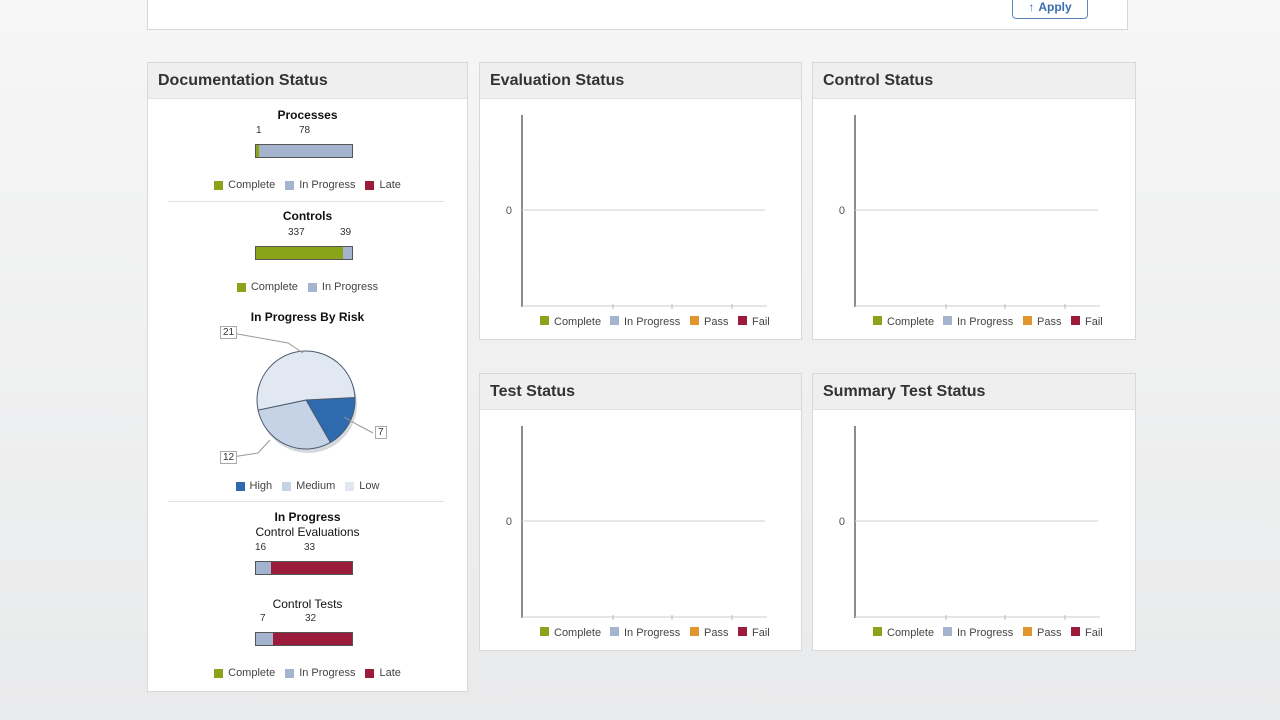 This screenshot has width=1280, height=720. What do you see at coordinates (302, 395) in the screenshot?
I see `risk-pie-chart` at bounding box center [302, 395].